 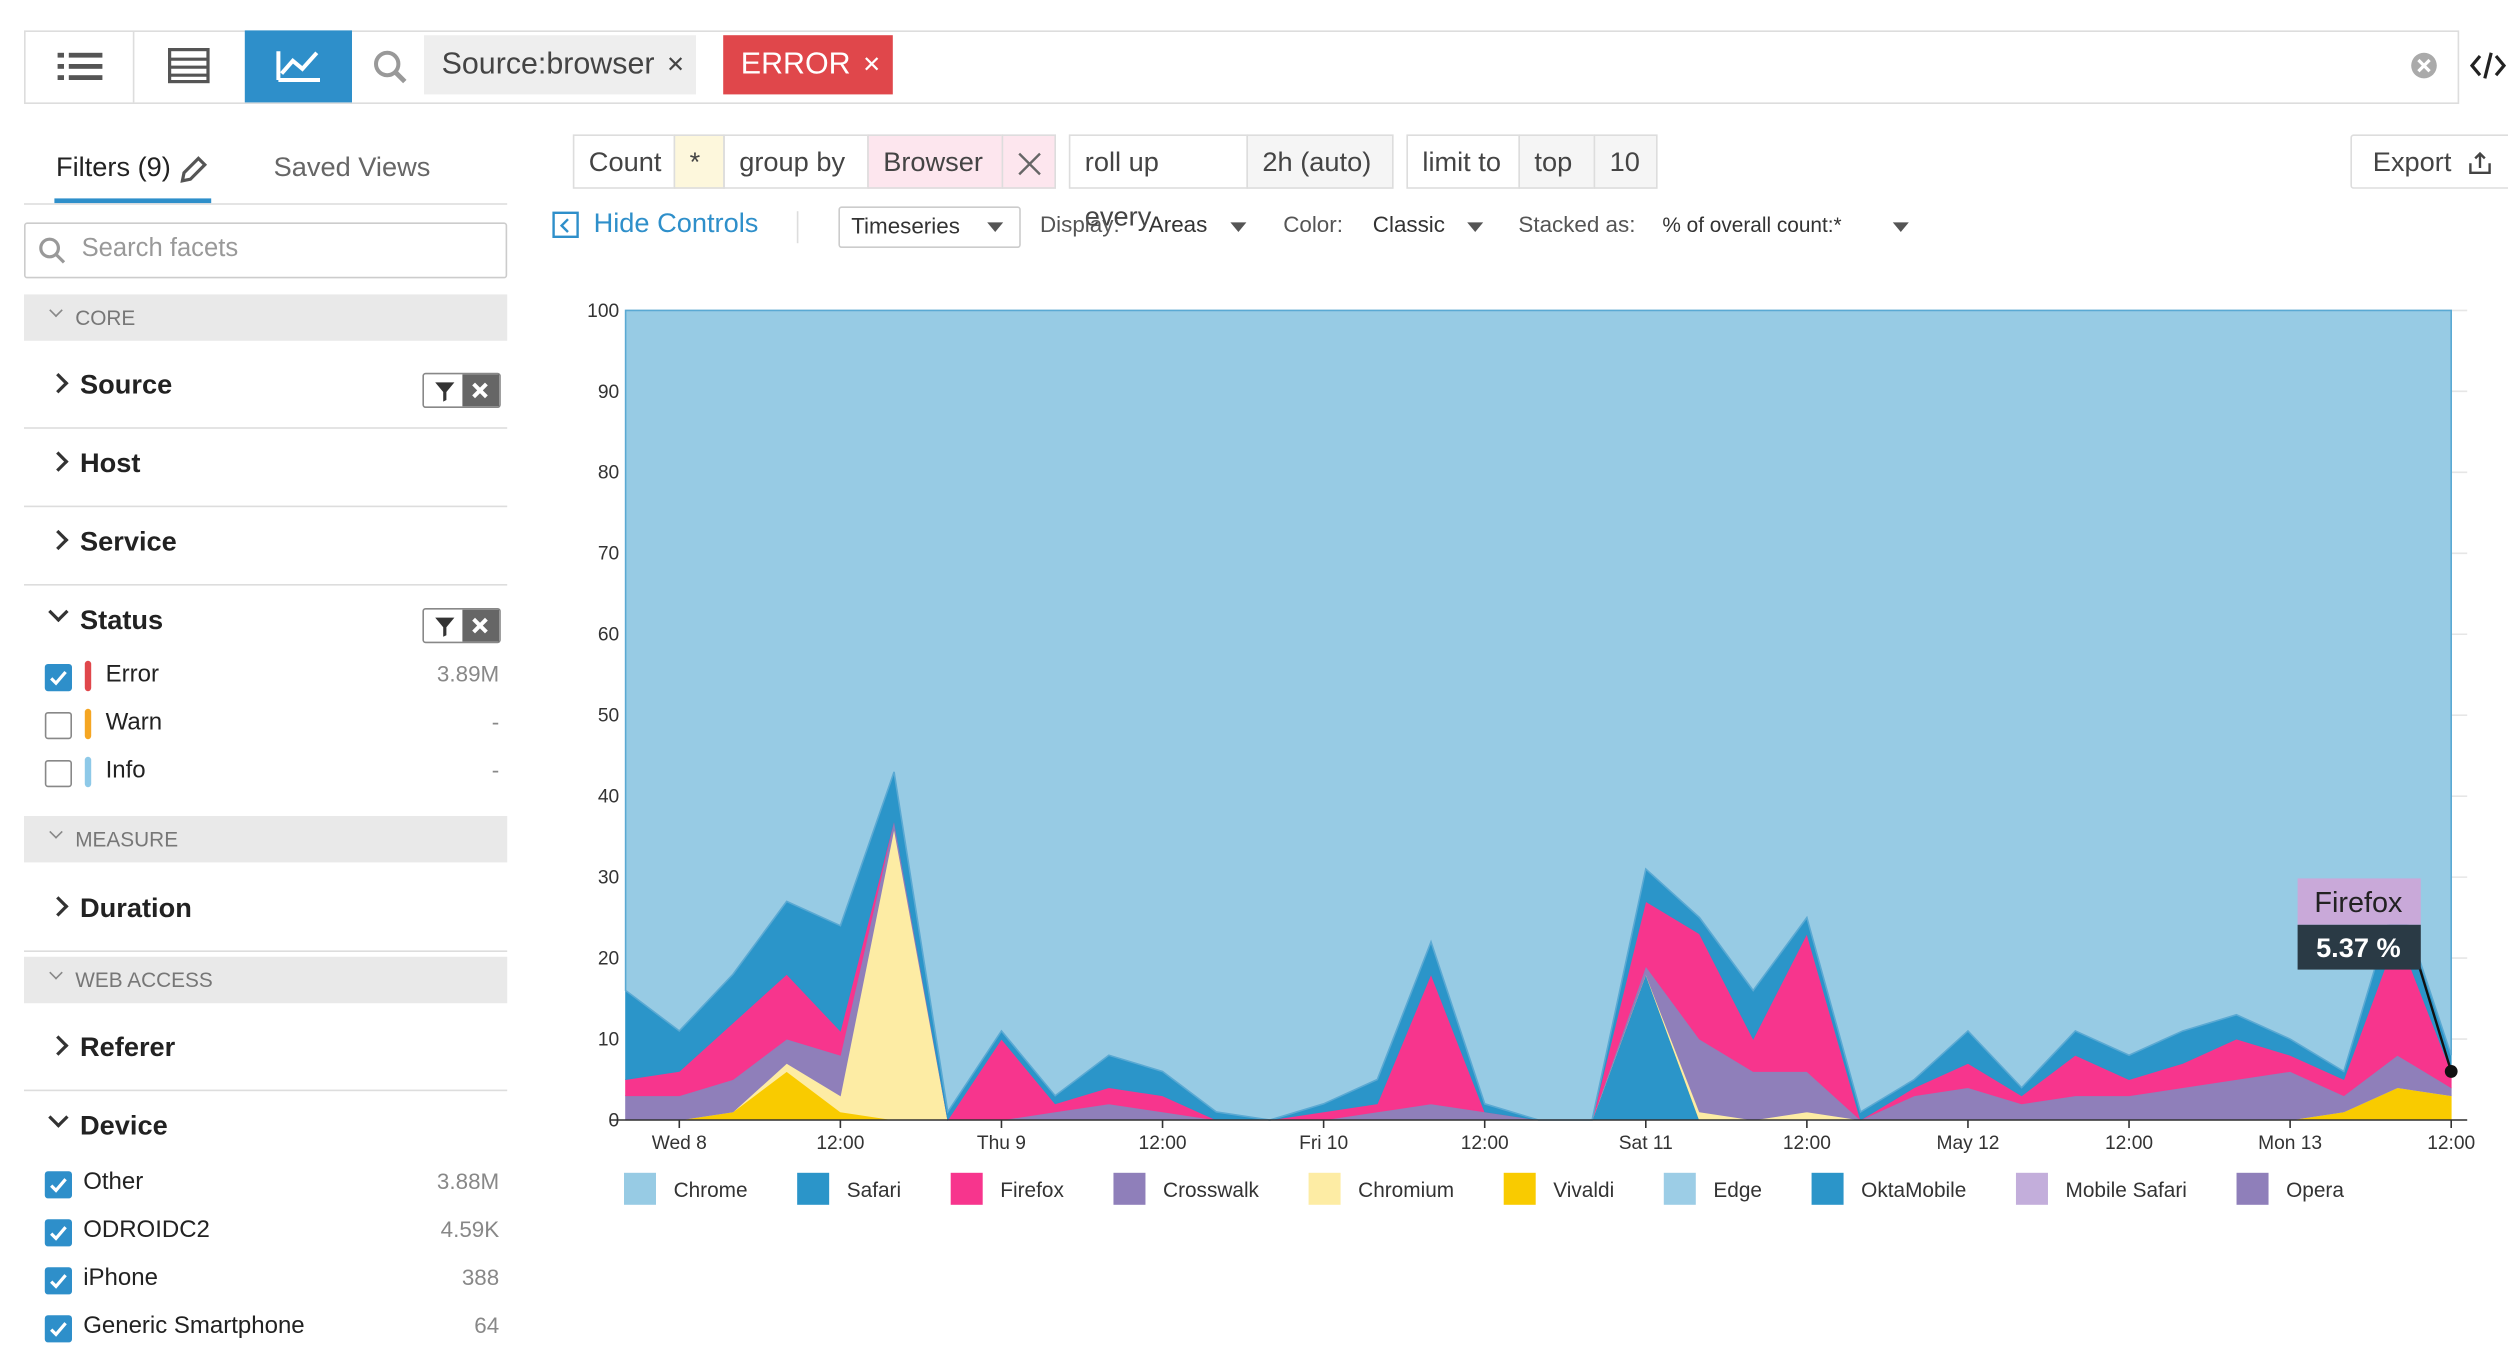 I want to click on facet-label: Device, so click(x=124, y=1125).